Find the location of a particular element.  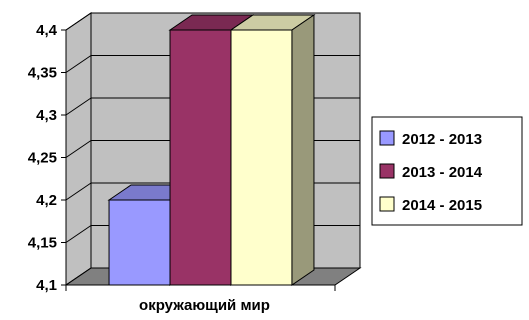

legend: 2012 - 2013 2013 - 2014 2014 - 2015 is located at coordinates (447, 171).